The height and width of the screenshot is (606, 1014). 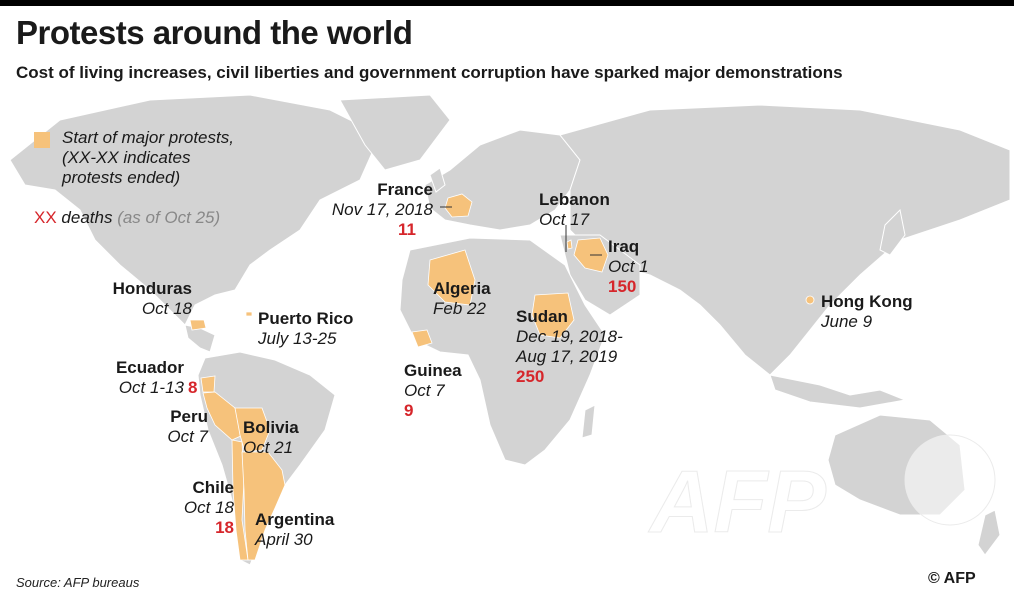 I want to click on label-france-deaths: 11, so click(x=407, y=229).